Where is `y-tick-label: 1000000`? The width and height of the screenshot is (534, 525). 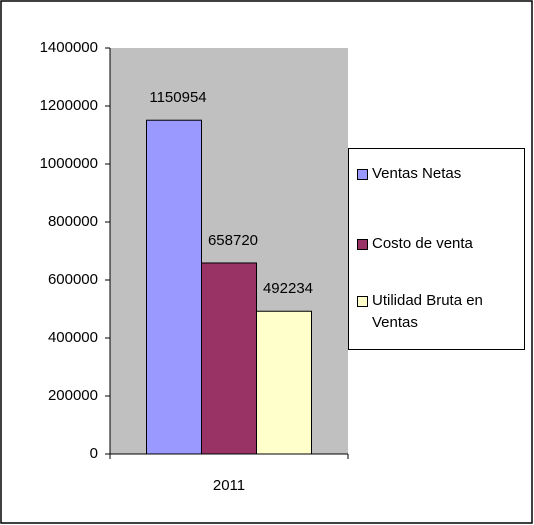 y-tick-label: 1000000 is located at coordinates (69, 163).